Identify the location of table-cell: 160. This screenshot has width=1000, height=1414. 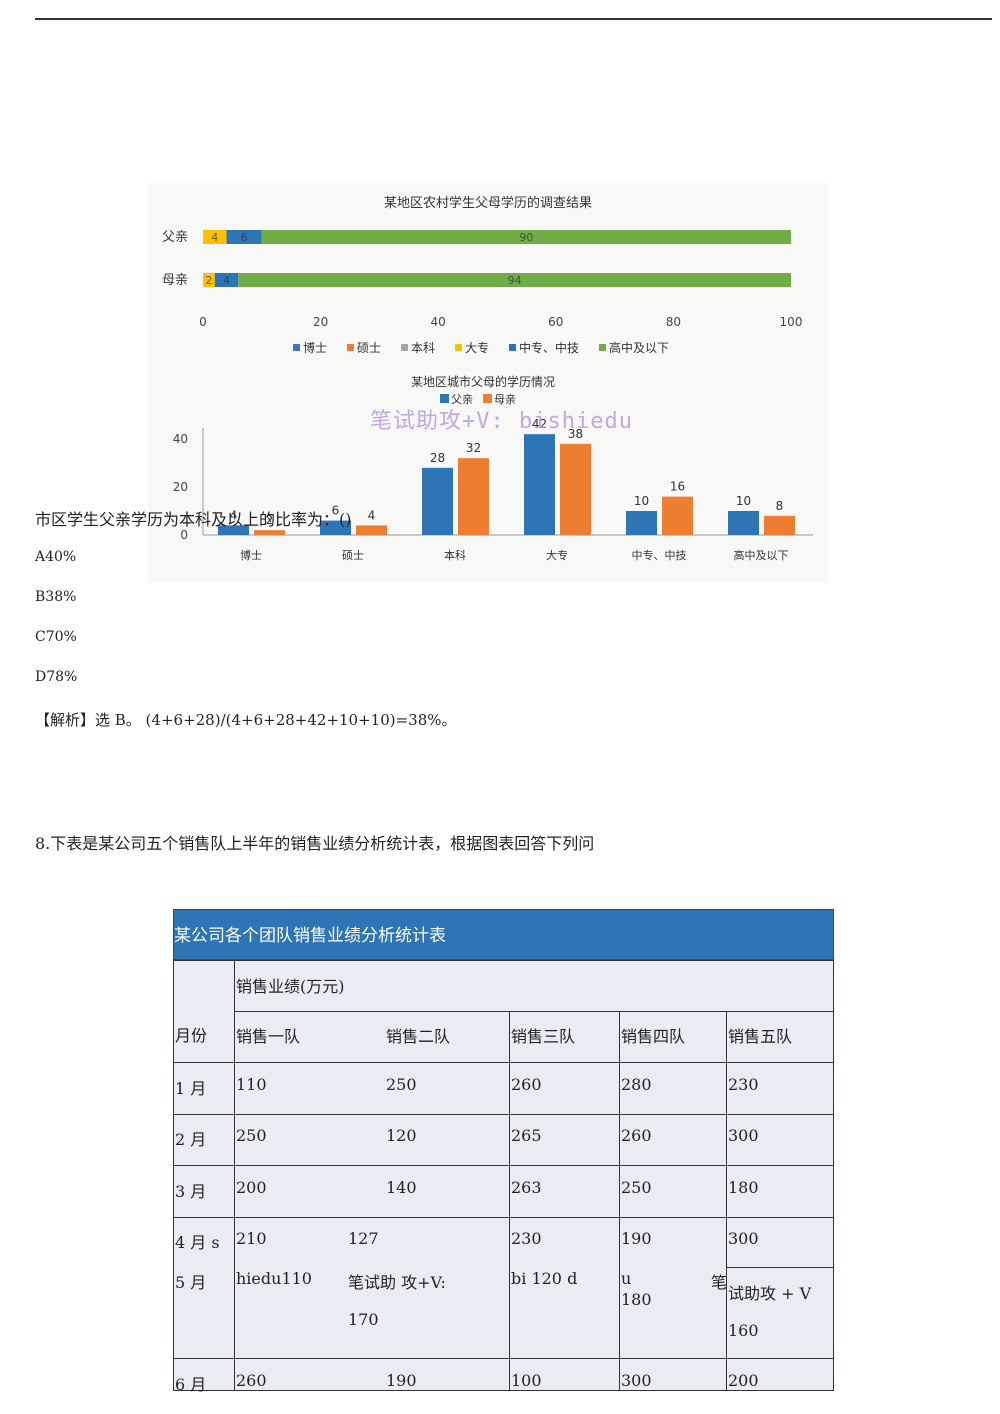
(743, 1330).